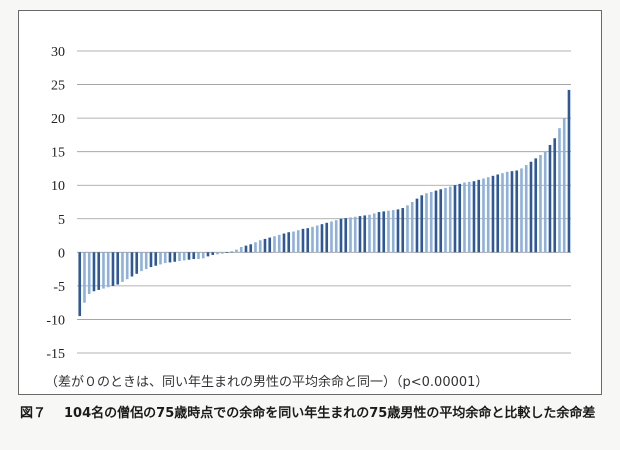  I want to click on y-tick-label: 30, so click(58, 52).